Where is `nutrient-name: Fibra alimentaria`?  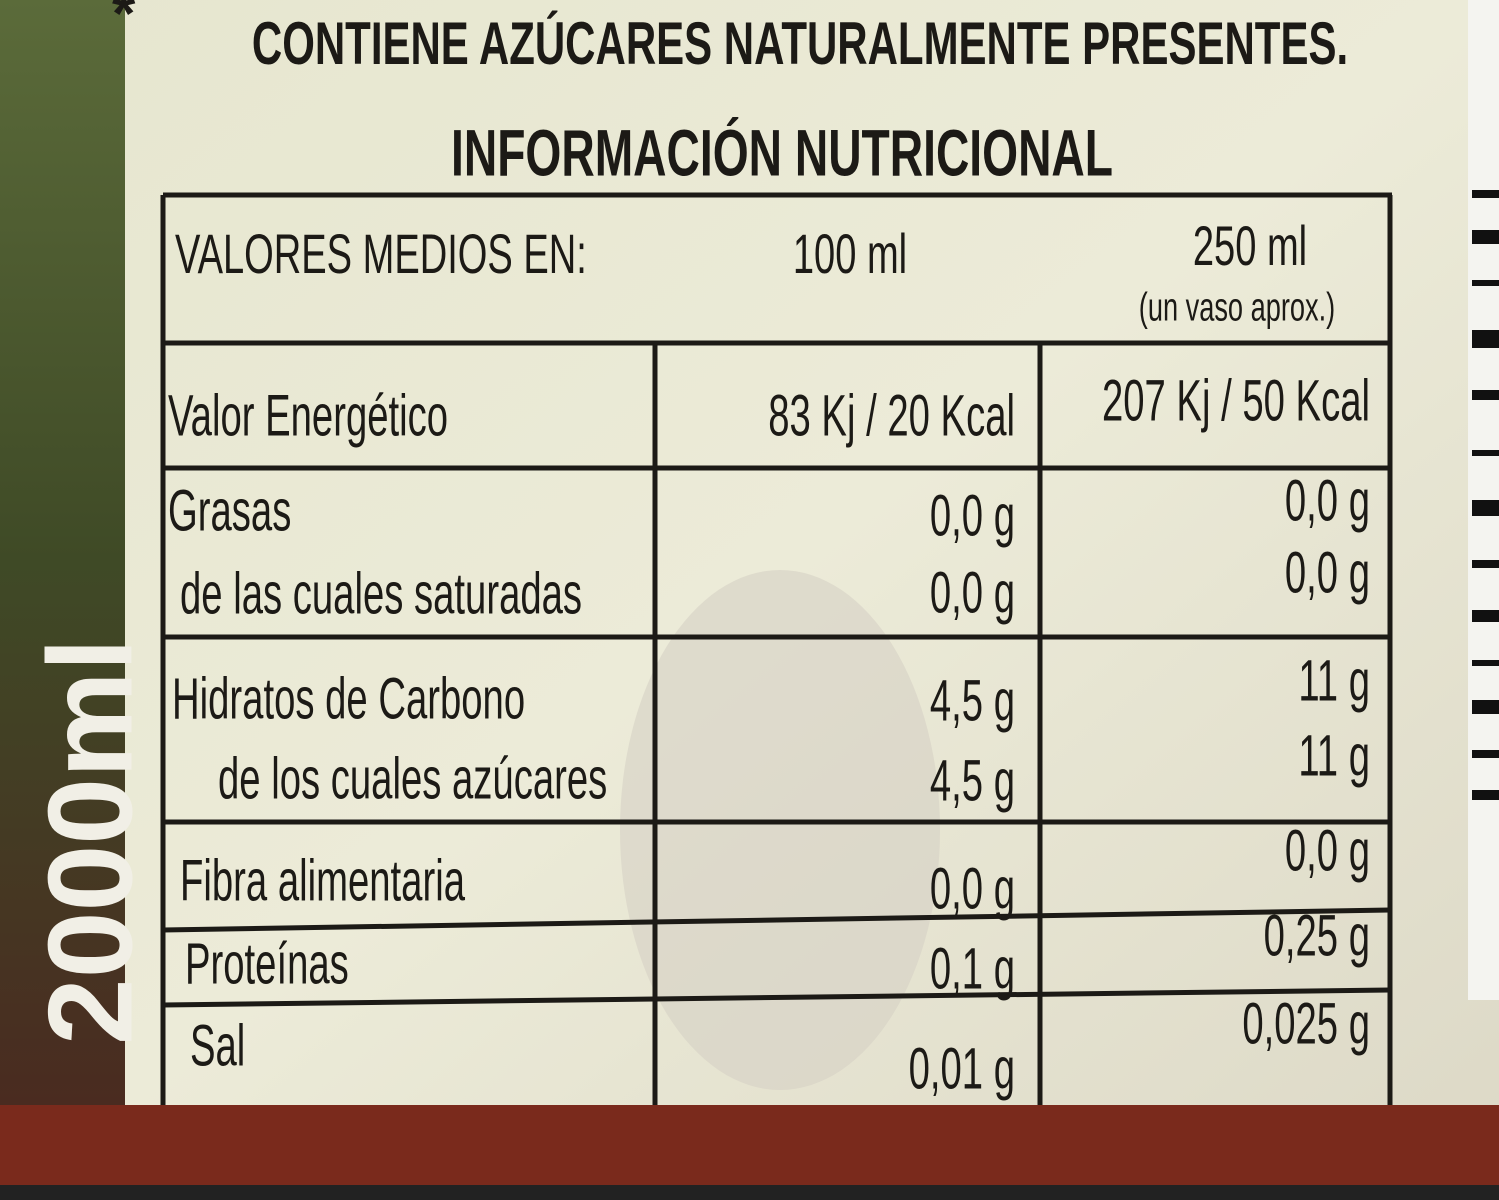
nutrient-name: Fibra alimentaria is located at coordinates (323, 882).